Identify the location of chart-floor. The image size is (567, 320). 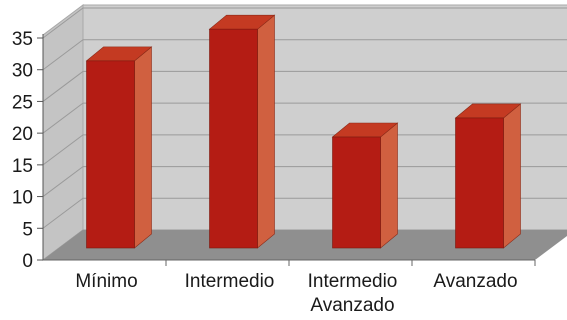
(305, 245).